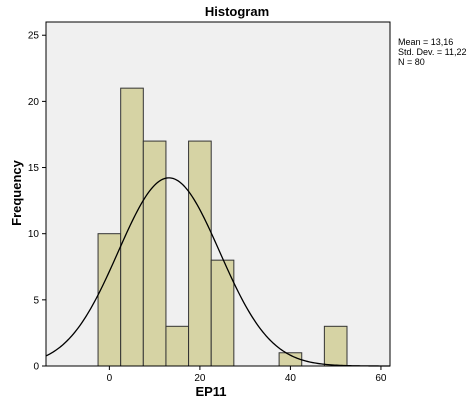 The image size is (474, 402). What do you see at coordinates (237, 11) in the screenshot?
I see `chart-title: Histogram` at bounding box center [237, 11].